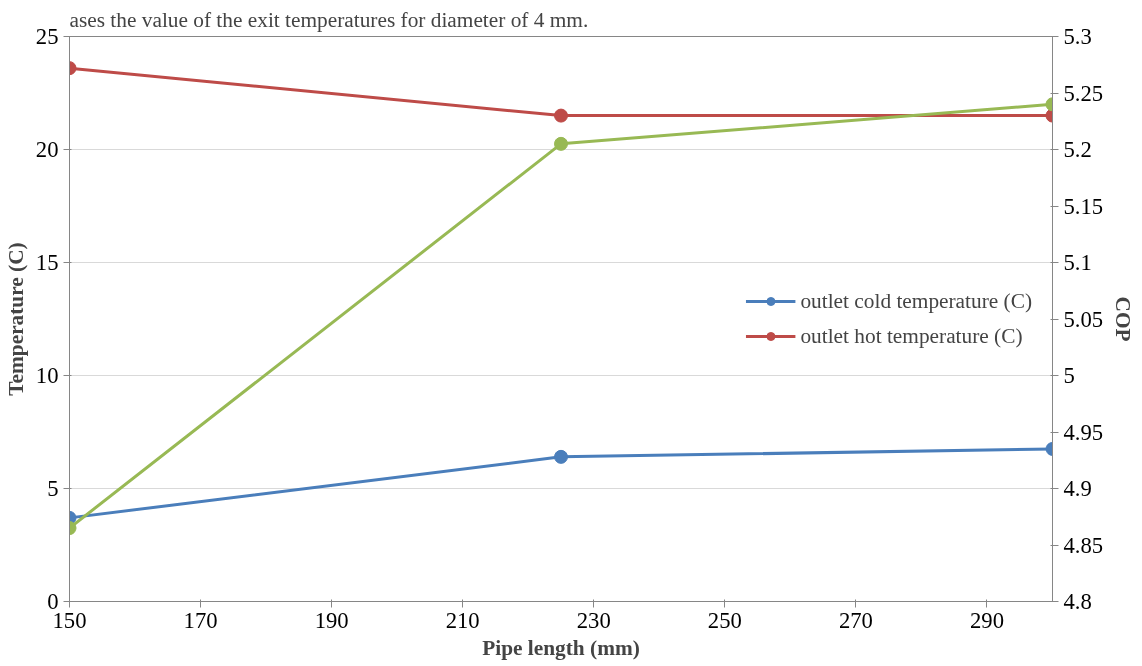  Describe the element at coordinates (855, 620) in the screenshot. I see `x-tick-label: 270` at that location.